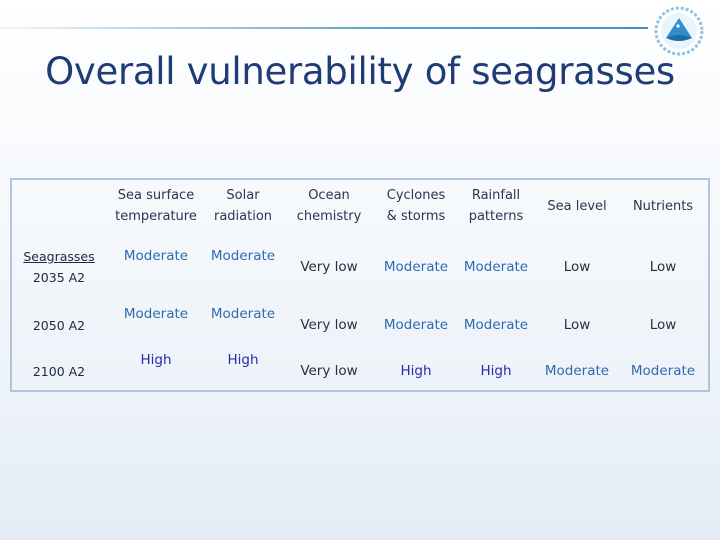  What do you see at coordinates (59, 267) in the screenshot?
I see `row-label-2035-a2: Seagrasses 2035 A2` at bounding box center [59, 267].